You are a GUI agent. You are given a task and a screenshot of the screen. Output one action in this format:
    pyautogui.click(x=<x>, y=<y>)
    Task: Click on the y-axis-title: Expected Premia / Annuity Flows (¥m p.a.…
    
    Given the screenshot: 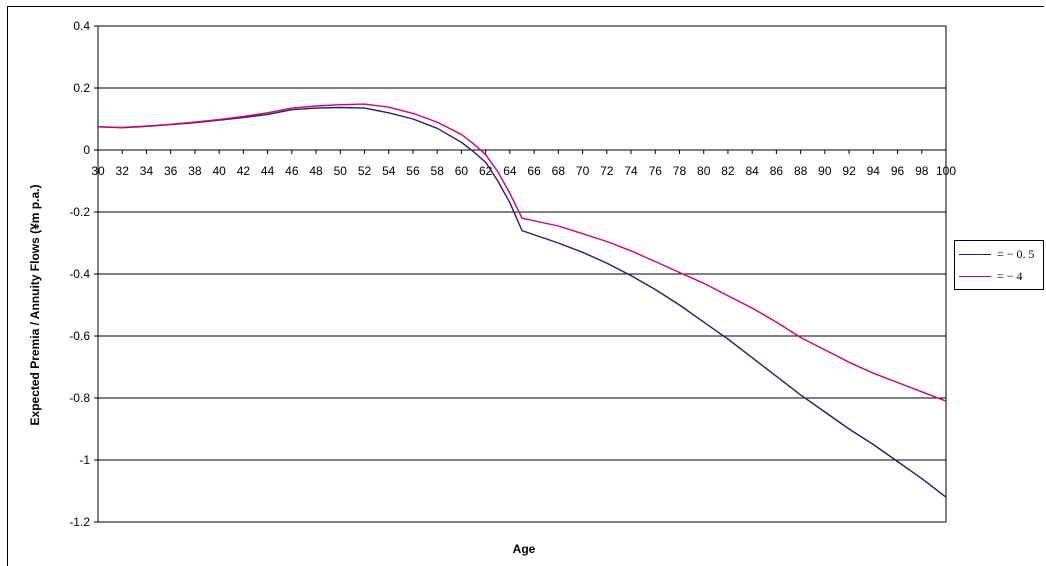 What is the action you would take?
    pyautogui.click(x=35, y=305)
    